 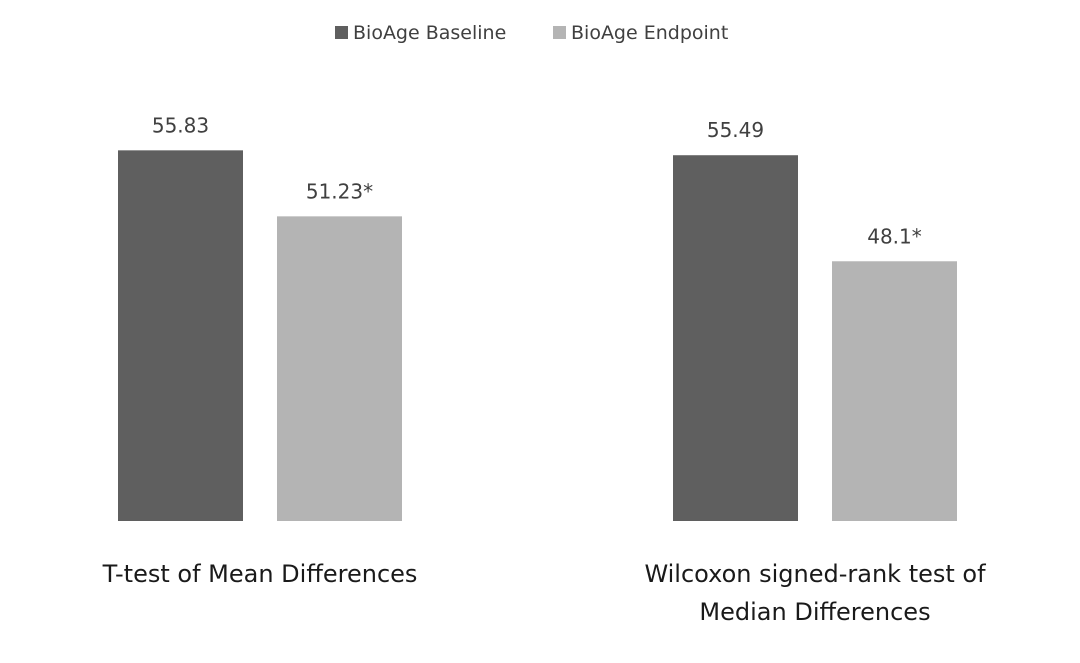 I want to click on legend-label-0: BioAge Baseline, so click(x=429, y=33).